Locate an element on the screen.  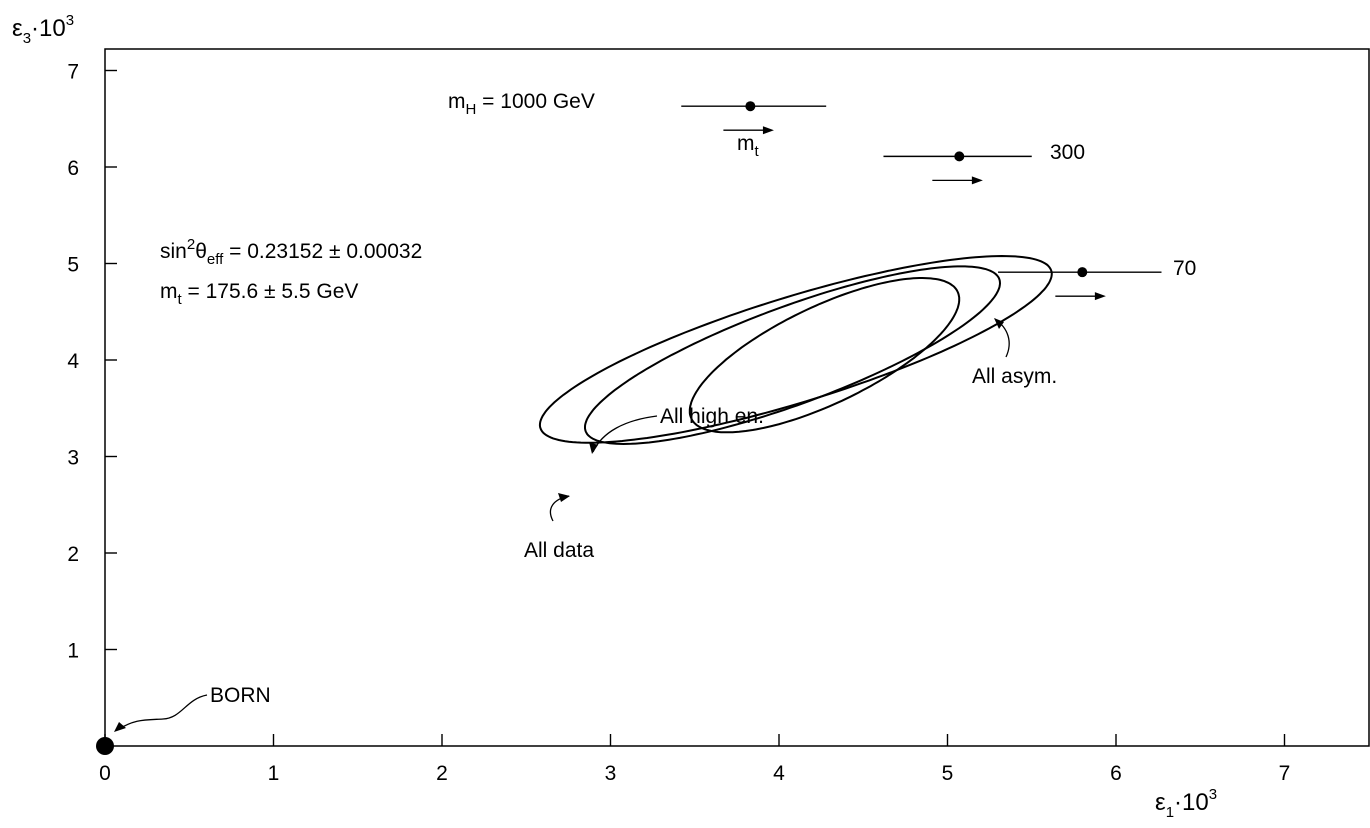
pointer-all-data-head is located at coordinates (564, 497).